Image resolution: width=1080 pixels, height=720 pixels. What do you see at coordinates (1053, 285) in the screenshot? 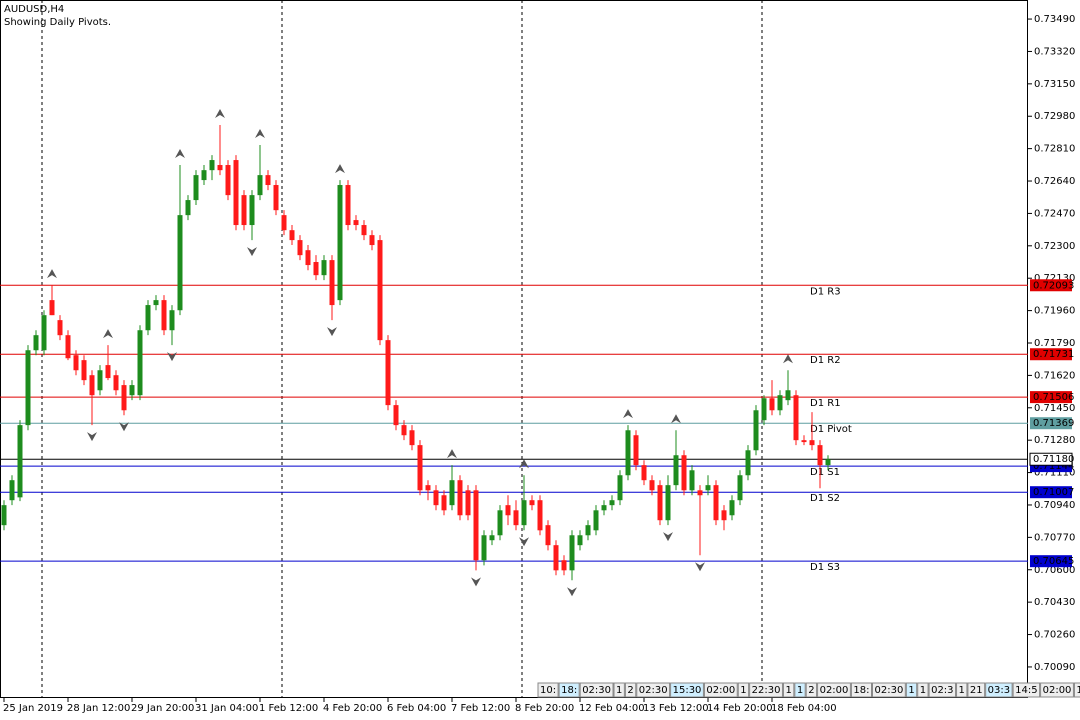
I see `price-box-label: 0.72093` at bounding box center [1053, 285].